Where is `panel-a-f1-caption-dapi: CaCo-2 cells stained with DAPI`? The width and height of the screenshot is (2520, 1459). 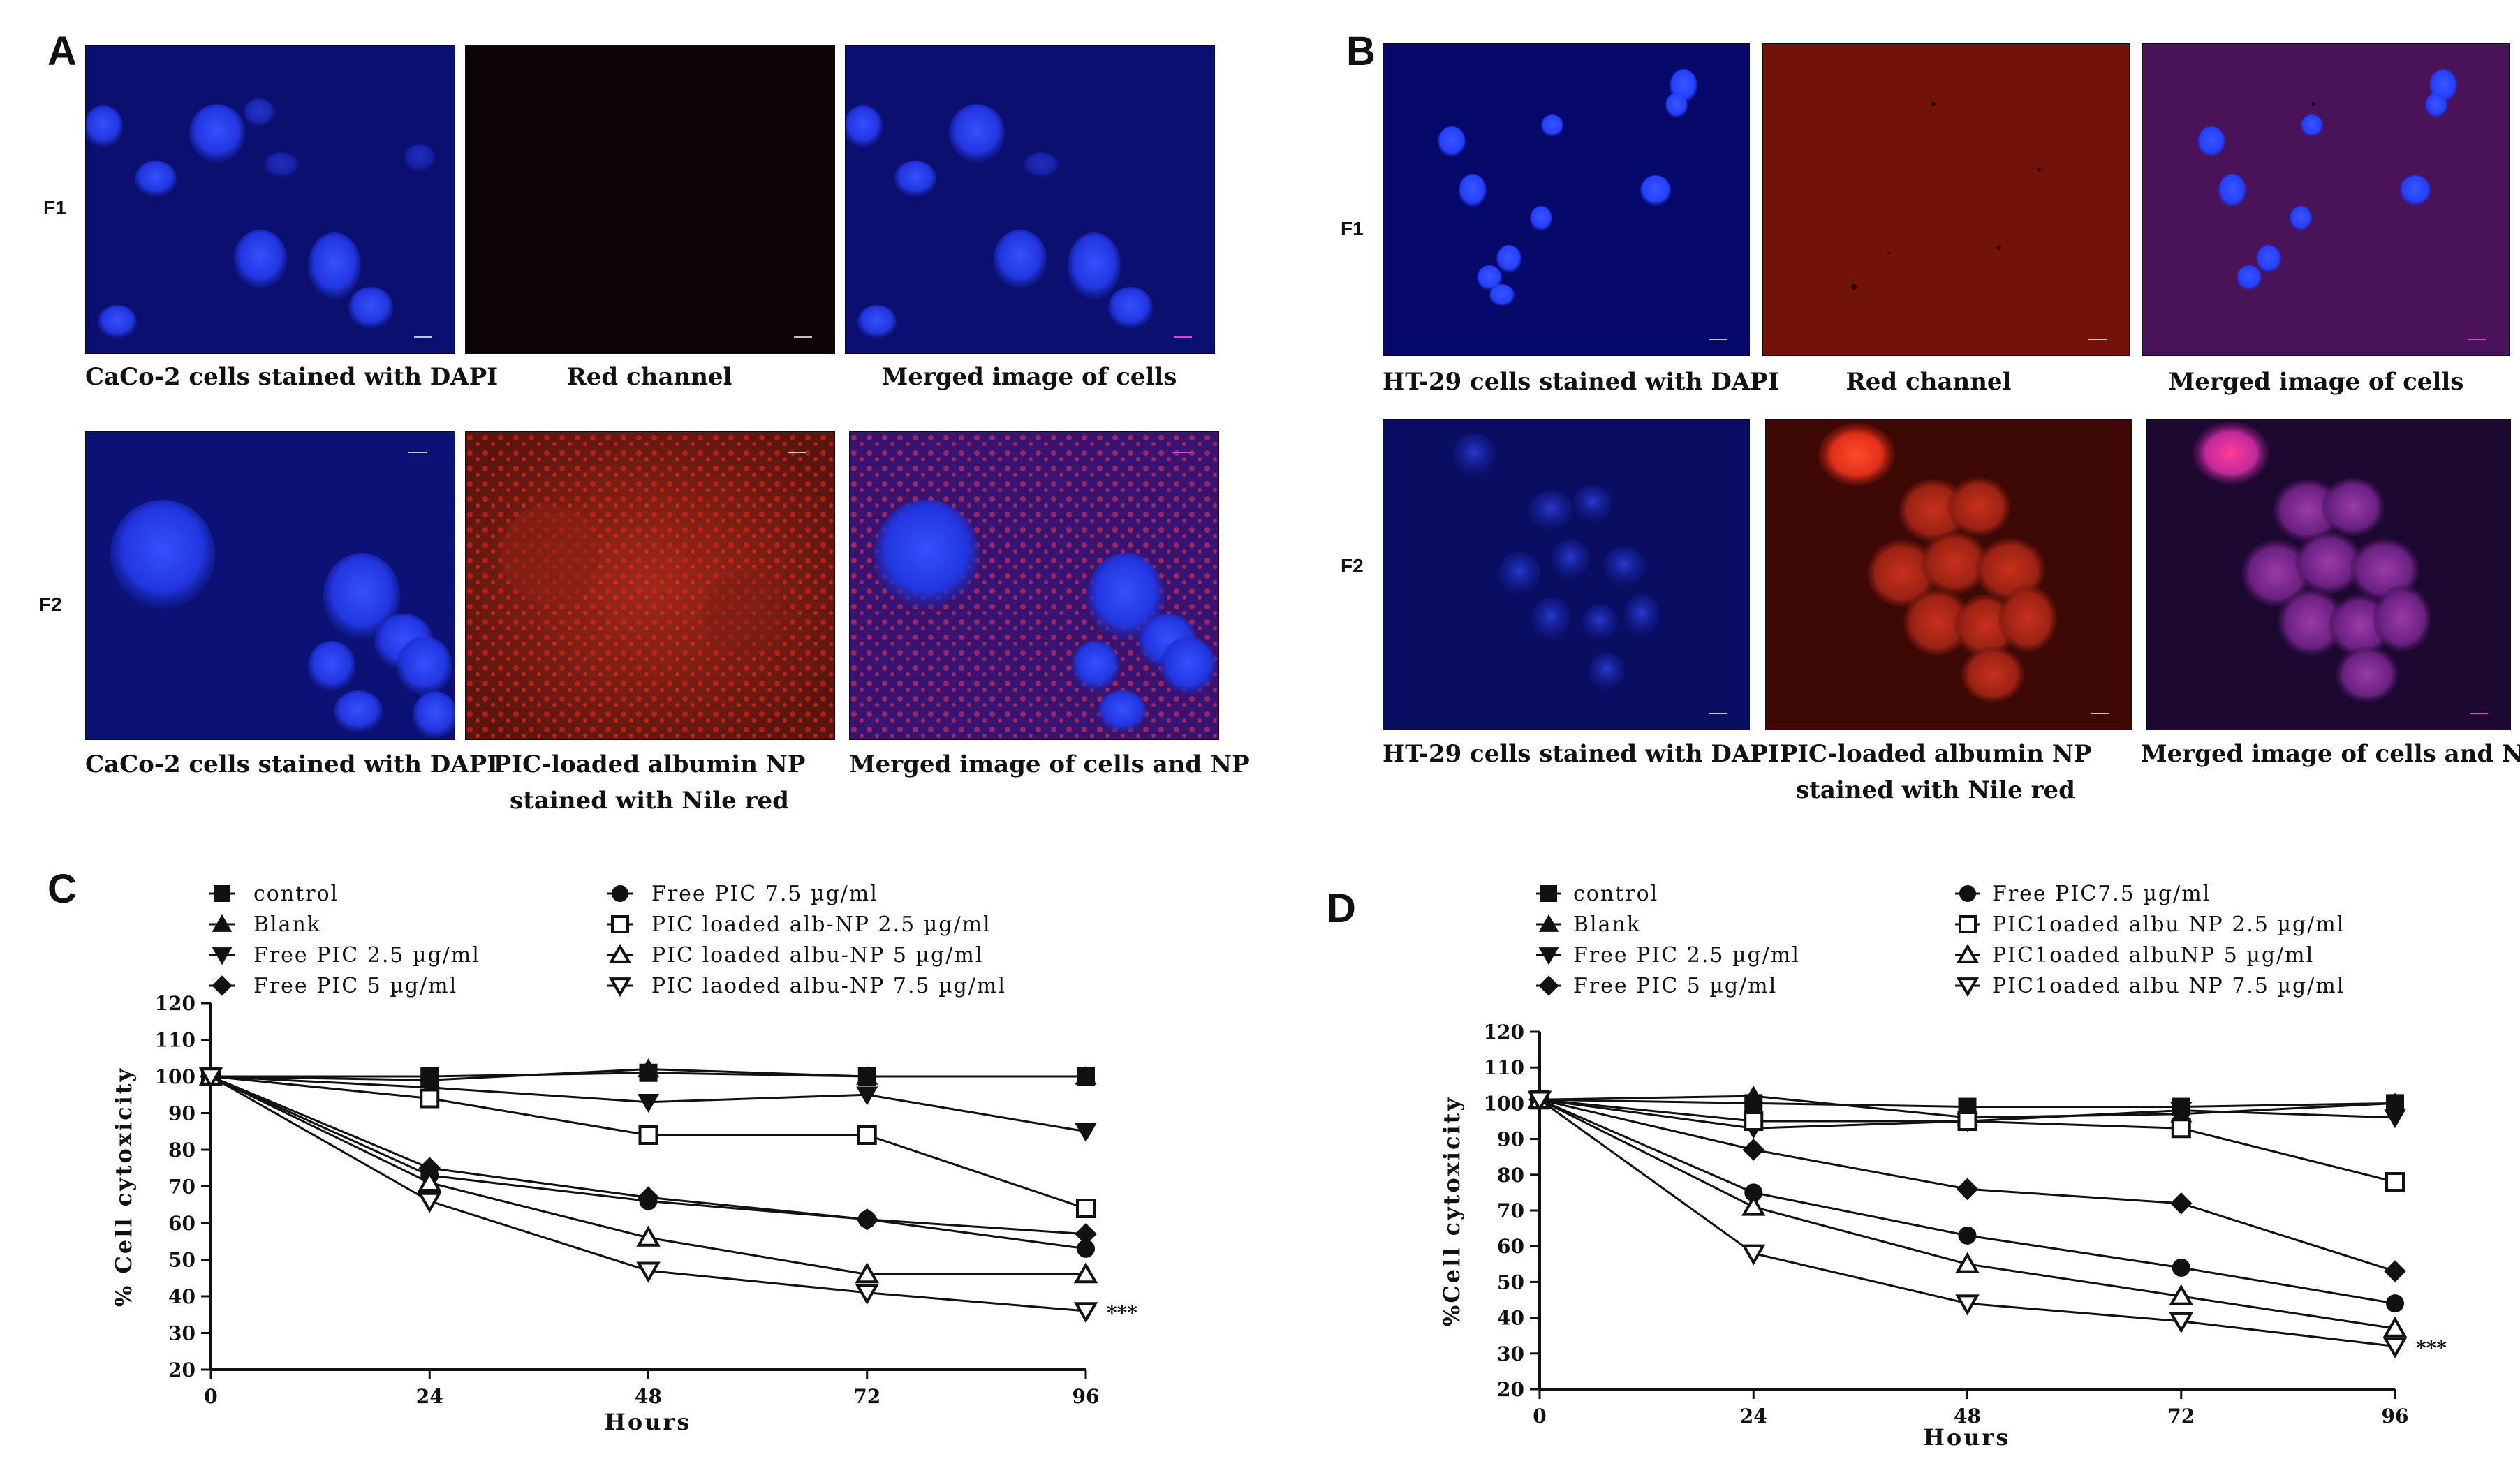
panel-a-f1-caption-dapi: CaCo-2 cells stained with DAPI is located at coordinates (292, 377).